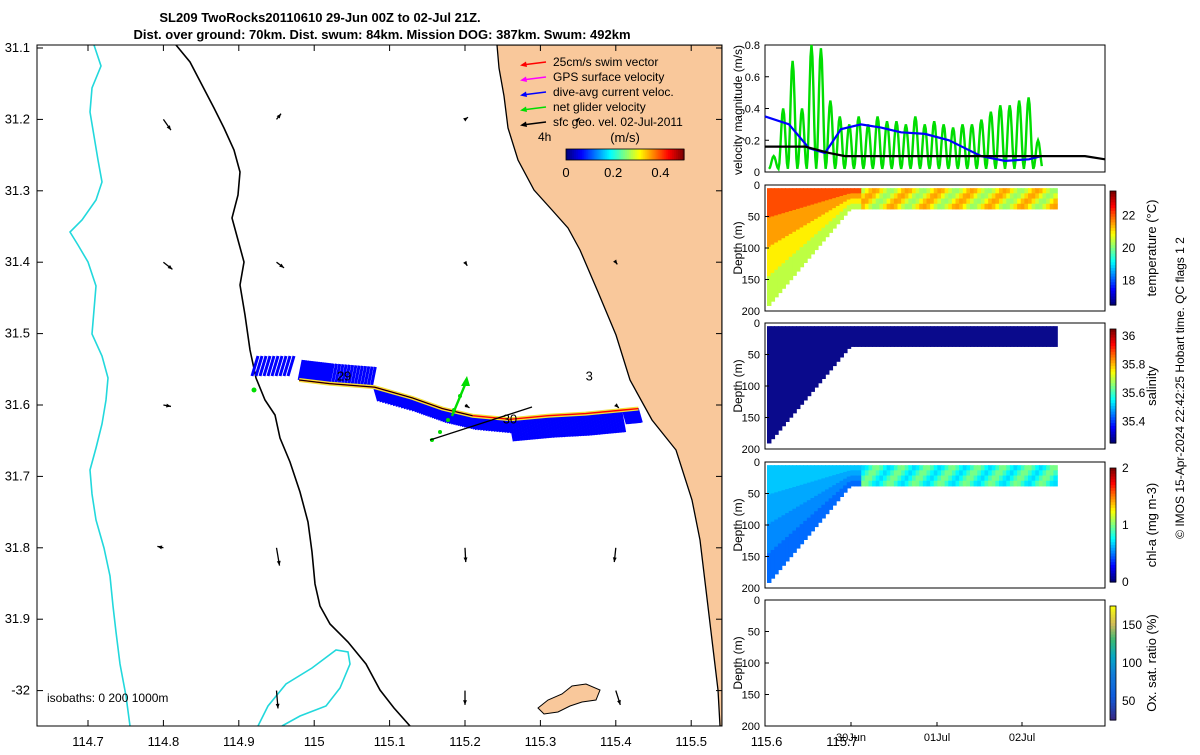 This screenshot has height=755, width=1200. Describe the element at coordinates (625, 154) in the screenshot. I see `colorbar-frame` at that location.